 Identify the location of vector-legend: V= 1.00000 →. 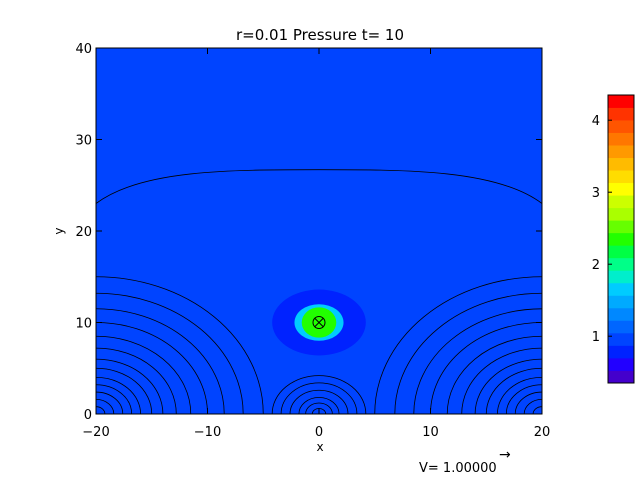
(465, 461).